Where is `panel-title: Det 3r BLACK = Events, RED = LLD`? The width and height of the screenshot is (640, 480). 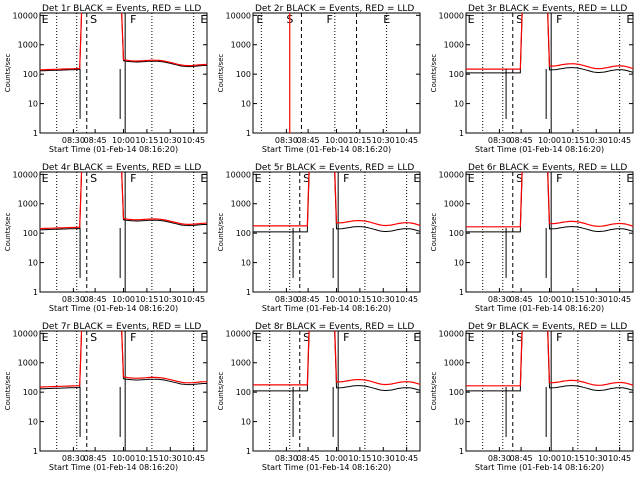 panel-title: Det 3r BLACK = Events, RED = LLD is located at coordinates (547, 9).